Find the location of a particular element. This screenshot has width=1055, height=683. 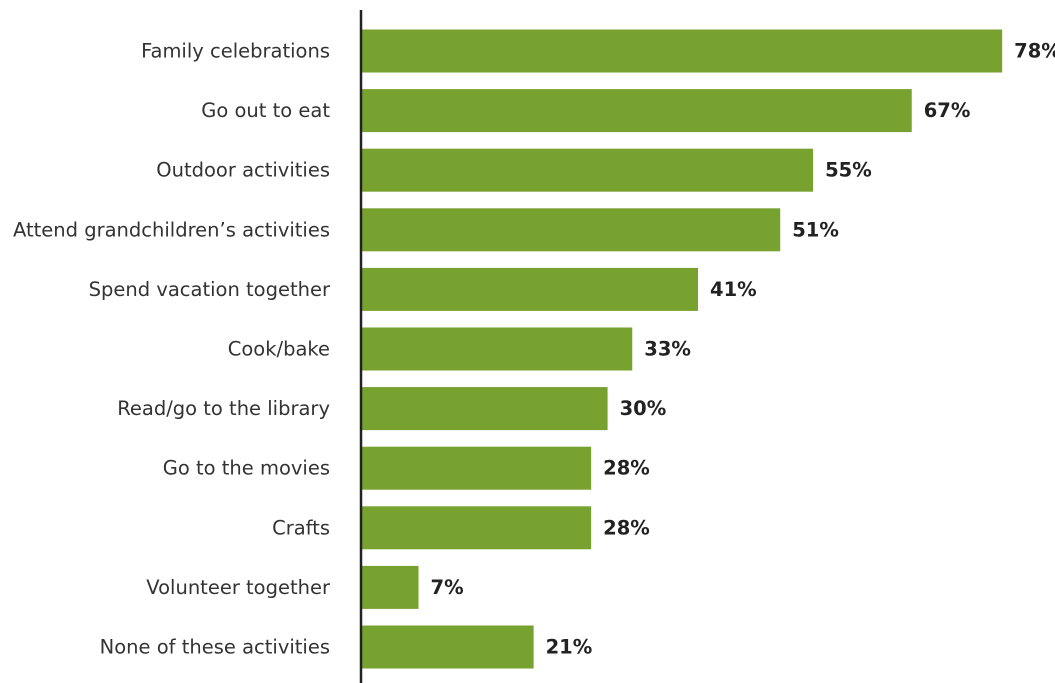

value-label-3: 51% is located at coordinates (815, 229).